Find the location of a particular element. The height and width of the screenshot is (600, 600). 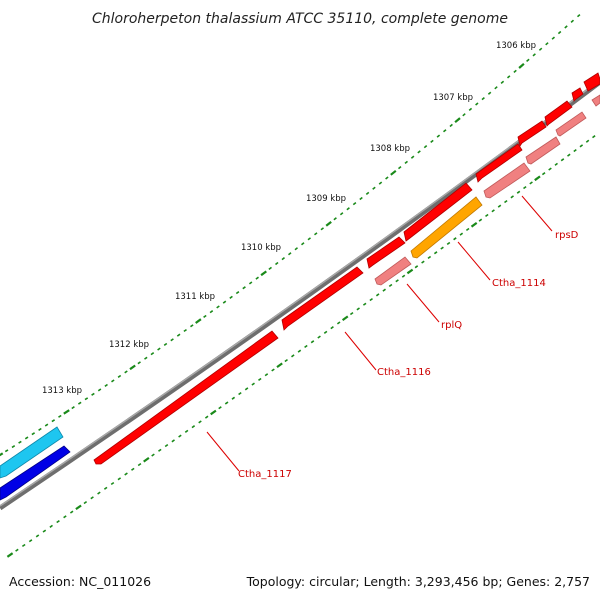

gene-rpsd is located at coordinates (507, 180).